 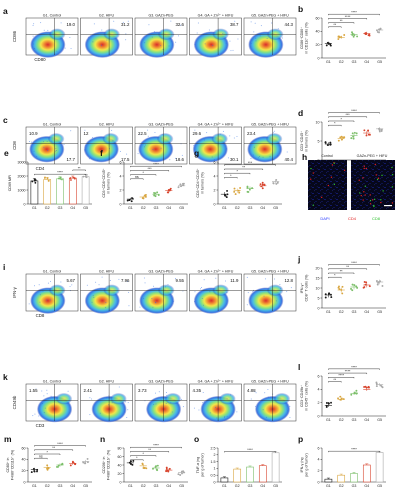 I want to click on x-tick-label: G5, so click(x=181, y=208).